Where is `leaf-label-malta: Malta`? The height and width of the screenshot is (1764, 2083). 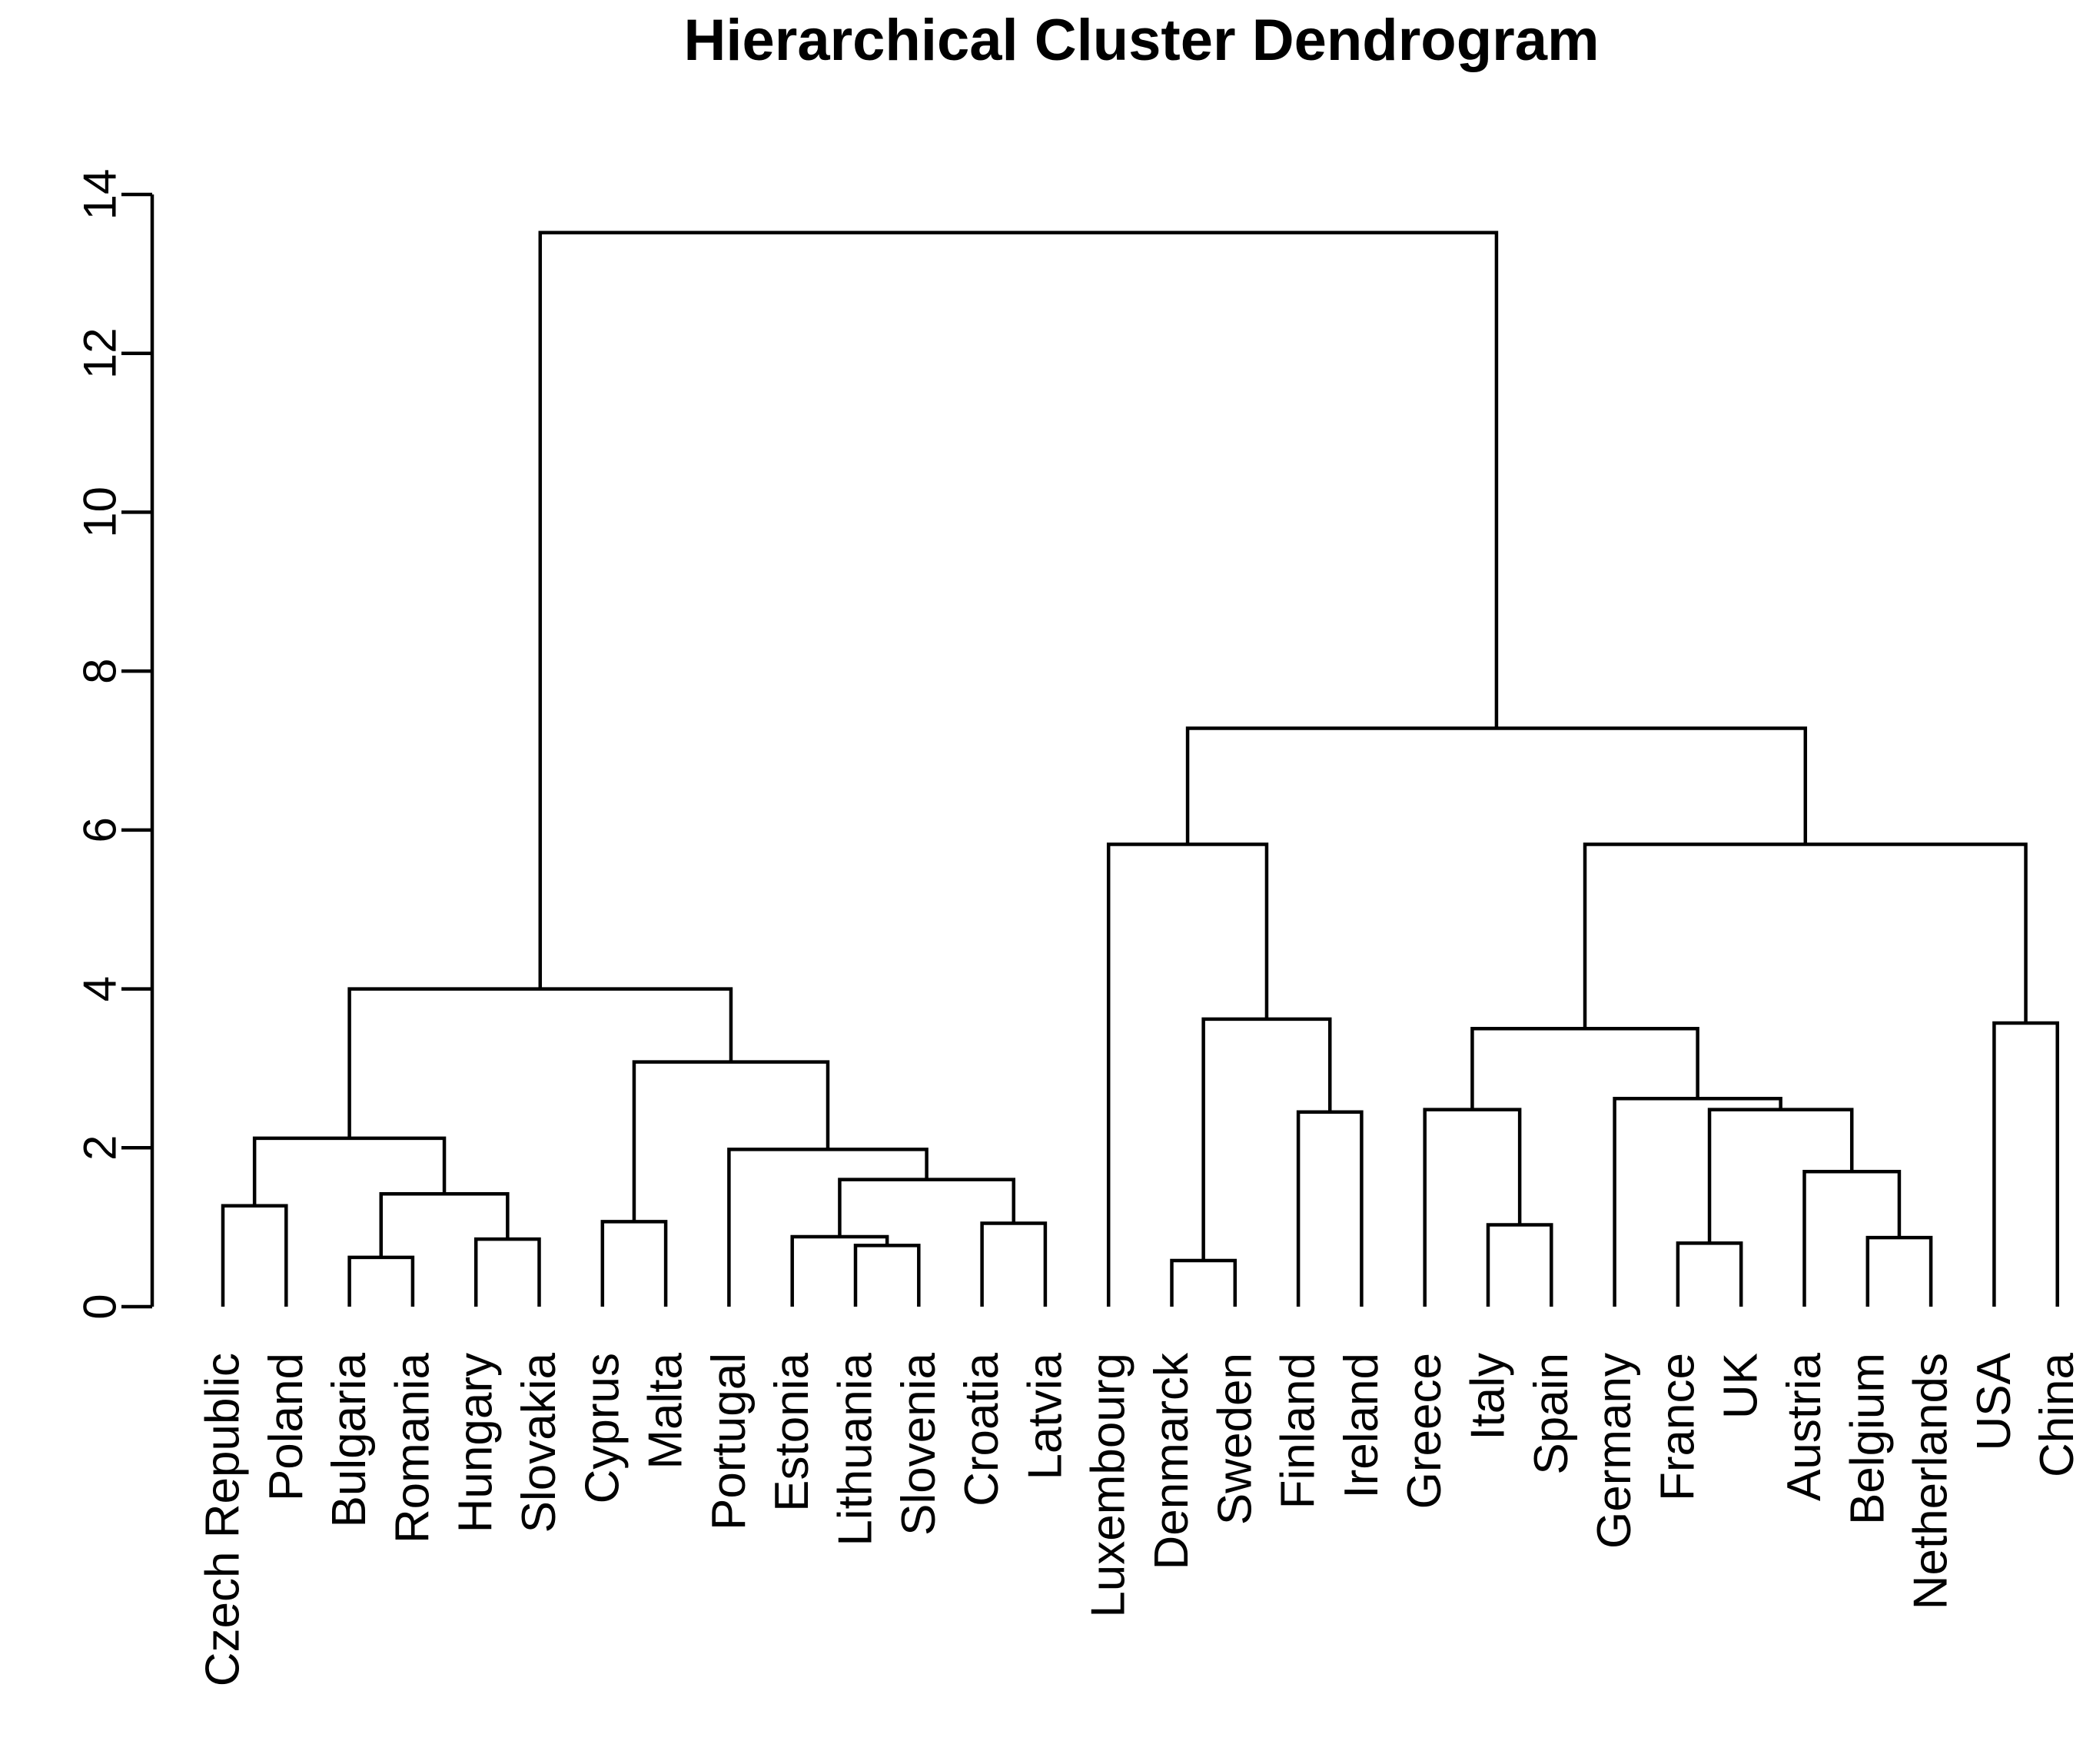
leaf-label-malta: Malta is located at coordinates (666, 1410).